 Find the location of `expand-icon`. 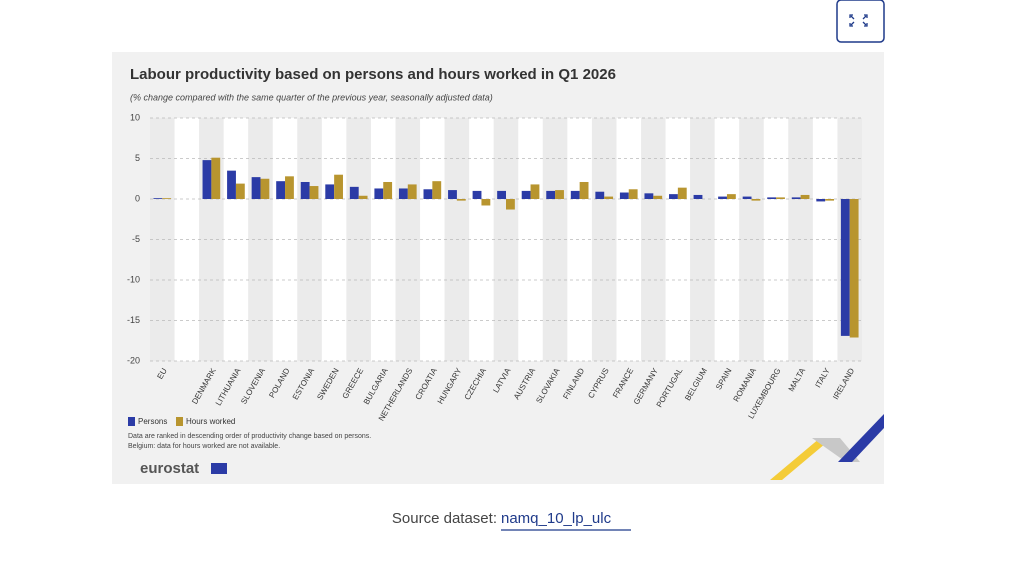

expand-icon is located at coordinates (858, 20).